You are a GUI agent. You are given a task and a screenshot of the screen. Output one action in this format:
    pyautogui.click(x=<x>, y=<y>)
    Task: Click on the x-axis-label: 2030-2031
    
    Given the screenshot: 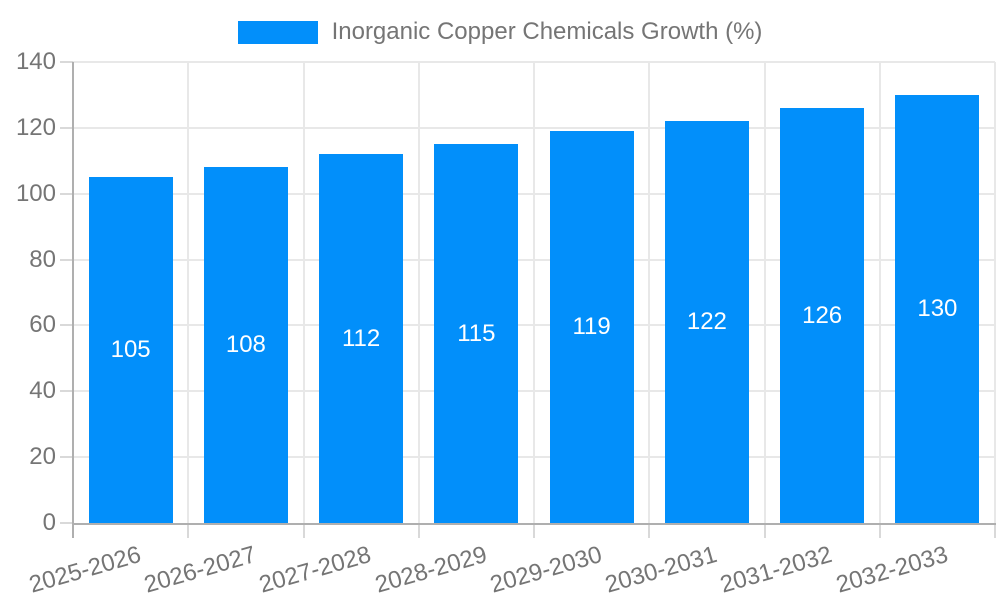 What is the action you would take?
    pyautogui.click(x=661, y=570)
    